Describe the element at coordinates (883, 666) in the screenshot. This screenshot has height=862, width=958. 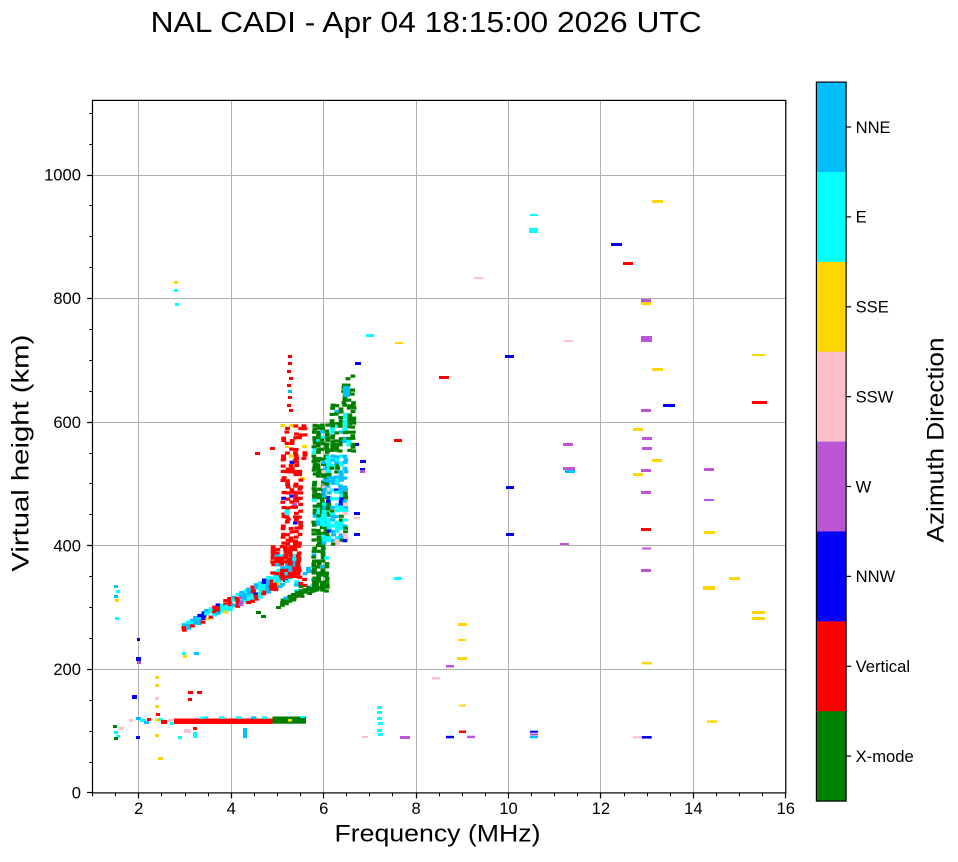
I see `svg-text: Vertical` at that location.